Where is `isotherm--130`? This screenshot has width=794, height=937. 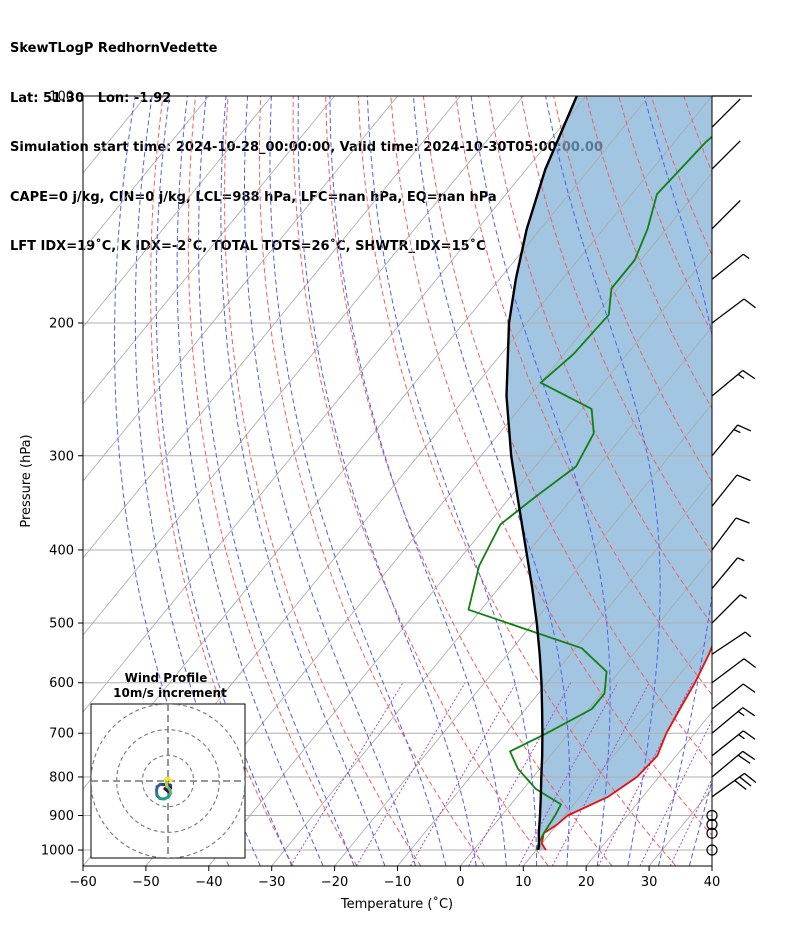
isotherm--130 is located at coordinates (178, 212).